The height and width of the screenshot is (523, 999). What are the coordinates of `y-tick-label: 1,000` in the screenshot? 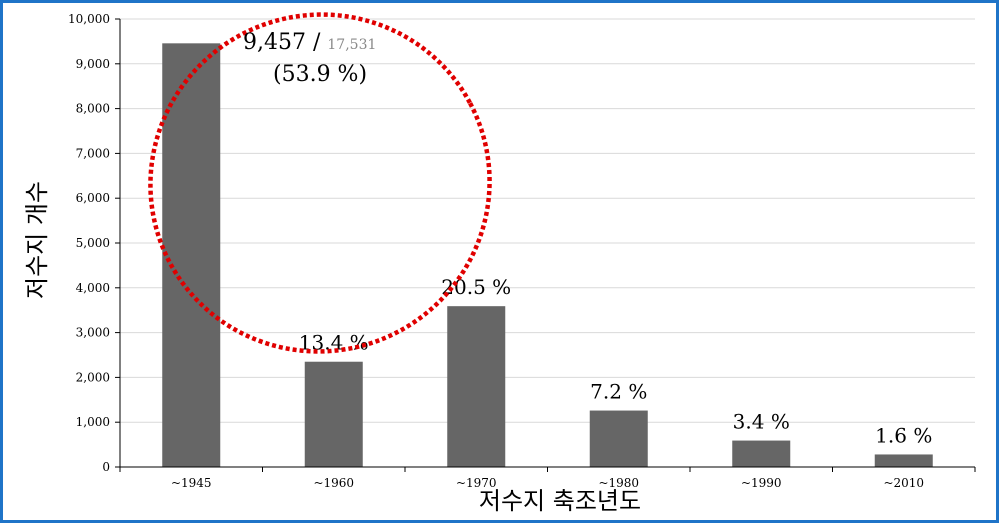 It's located at (93, 422).